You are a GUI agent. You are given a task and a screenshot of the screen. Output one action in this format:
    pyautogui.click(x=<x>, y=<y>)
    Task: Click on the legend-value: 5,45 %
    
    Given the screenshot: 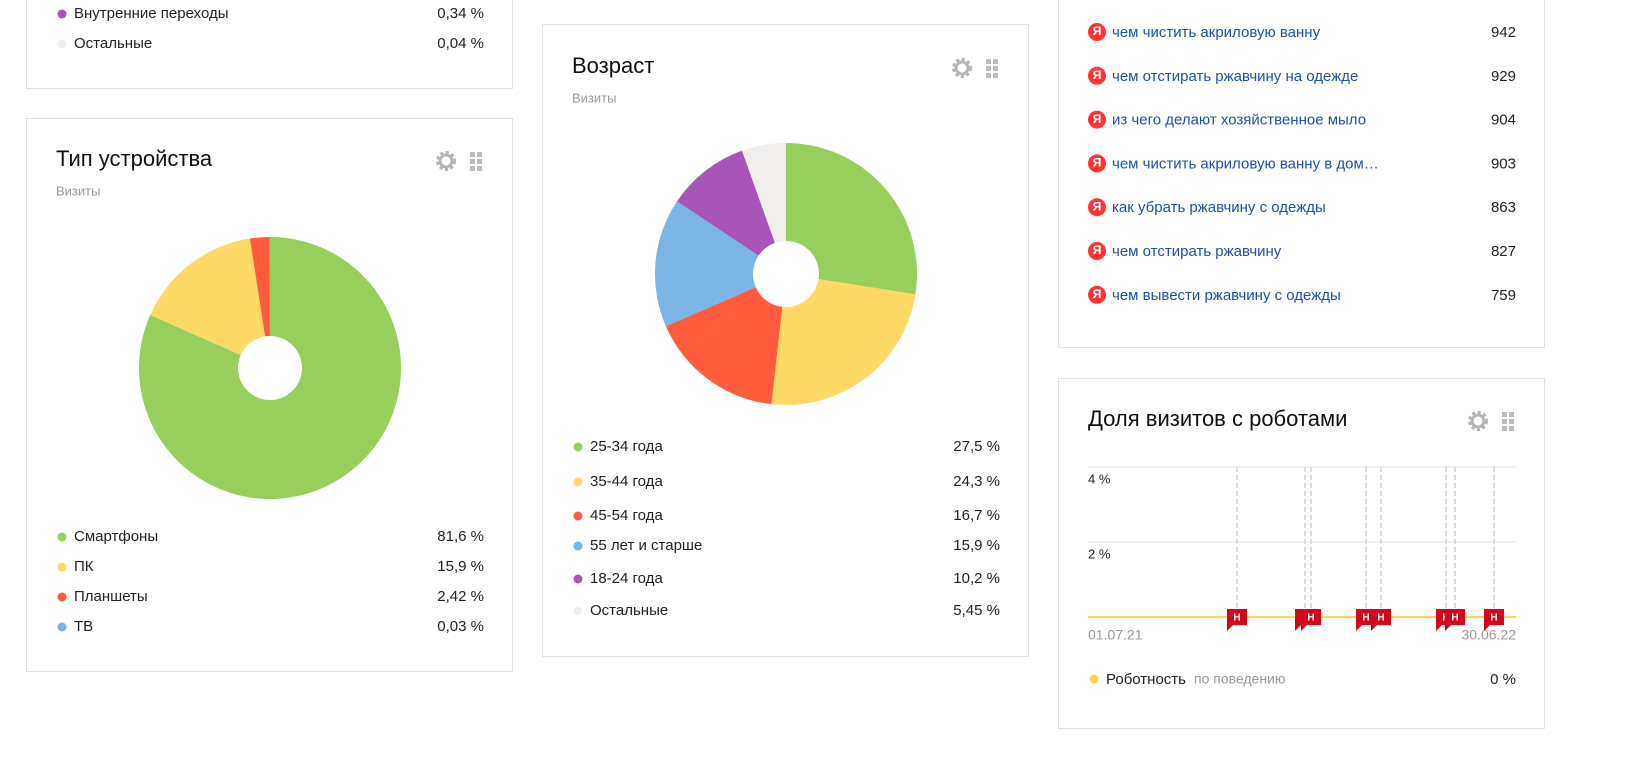 What is the action you would take?
    pyautogui.click(x=976, y=610)
    